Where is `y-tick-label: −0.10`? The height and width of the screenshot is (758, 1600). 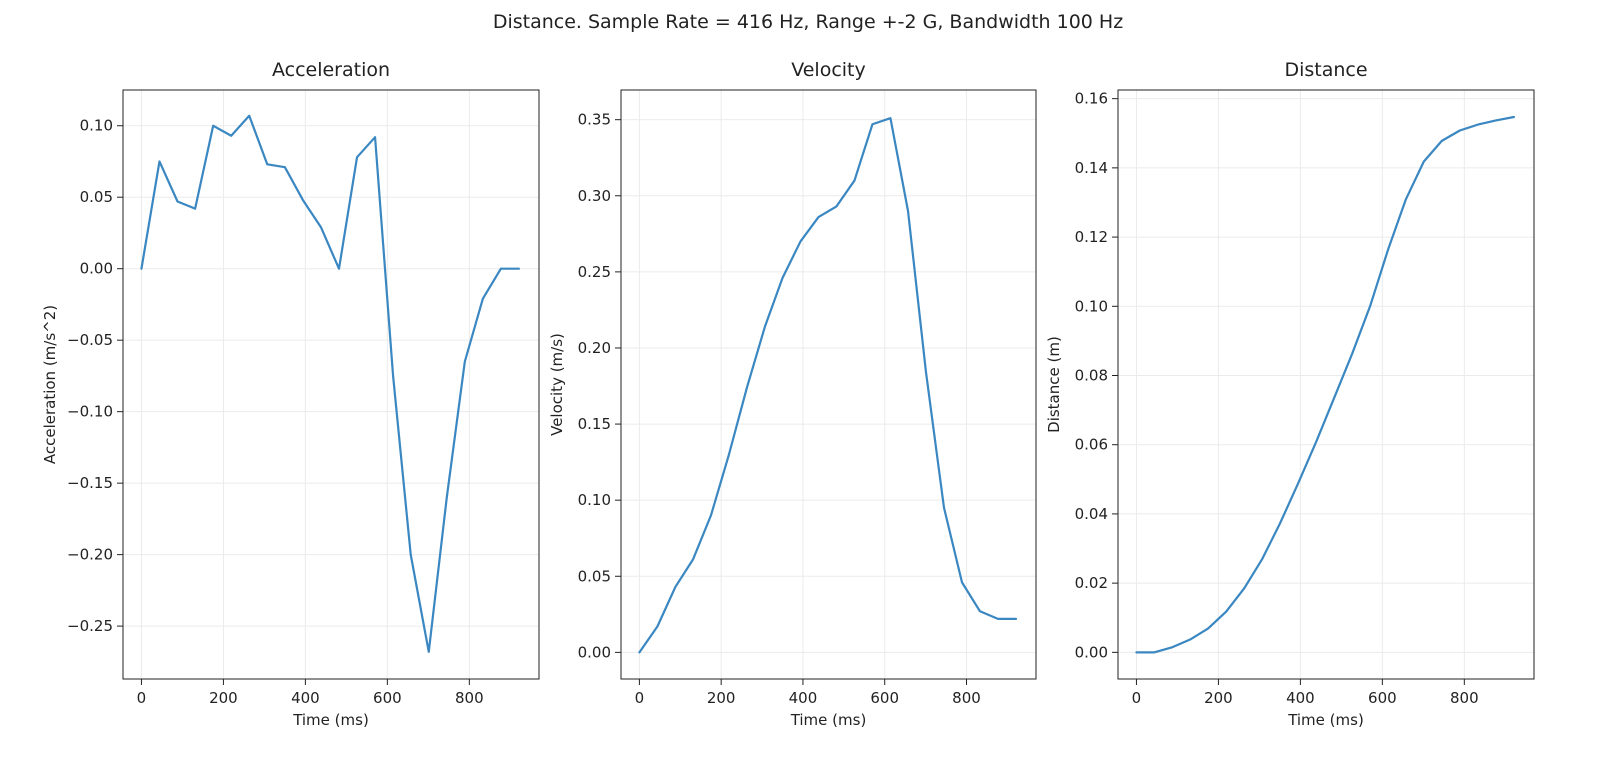
y-tick-label: −0.10 is located at coordinates (90, 412).